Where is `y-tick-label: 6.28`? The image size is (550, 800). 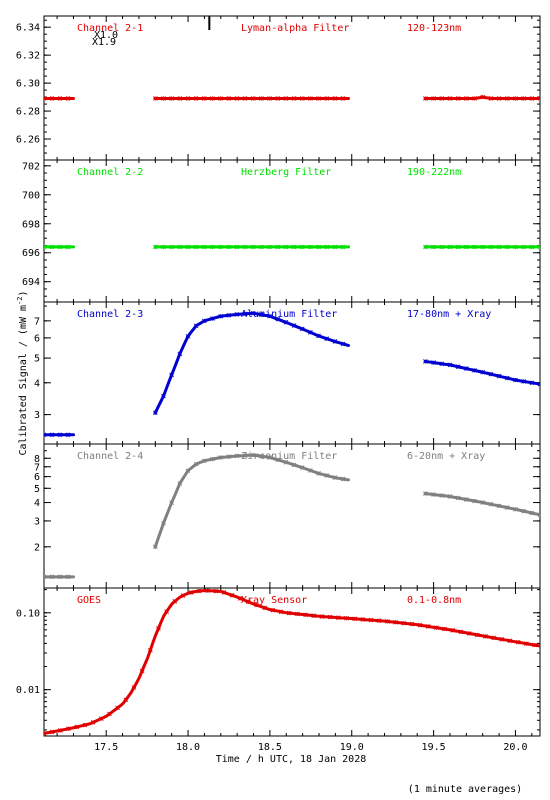 y-tick-label: 6.28 is located at coordinates (28, 112).